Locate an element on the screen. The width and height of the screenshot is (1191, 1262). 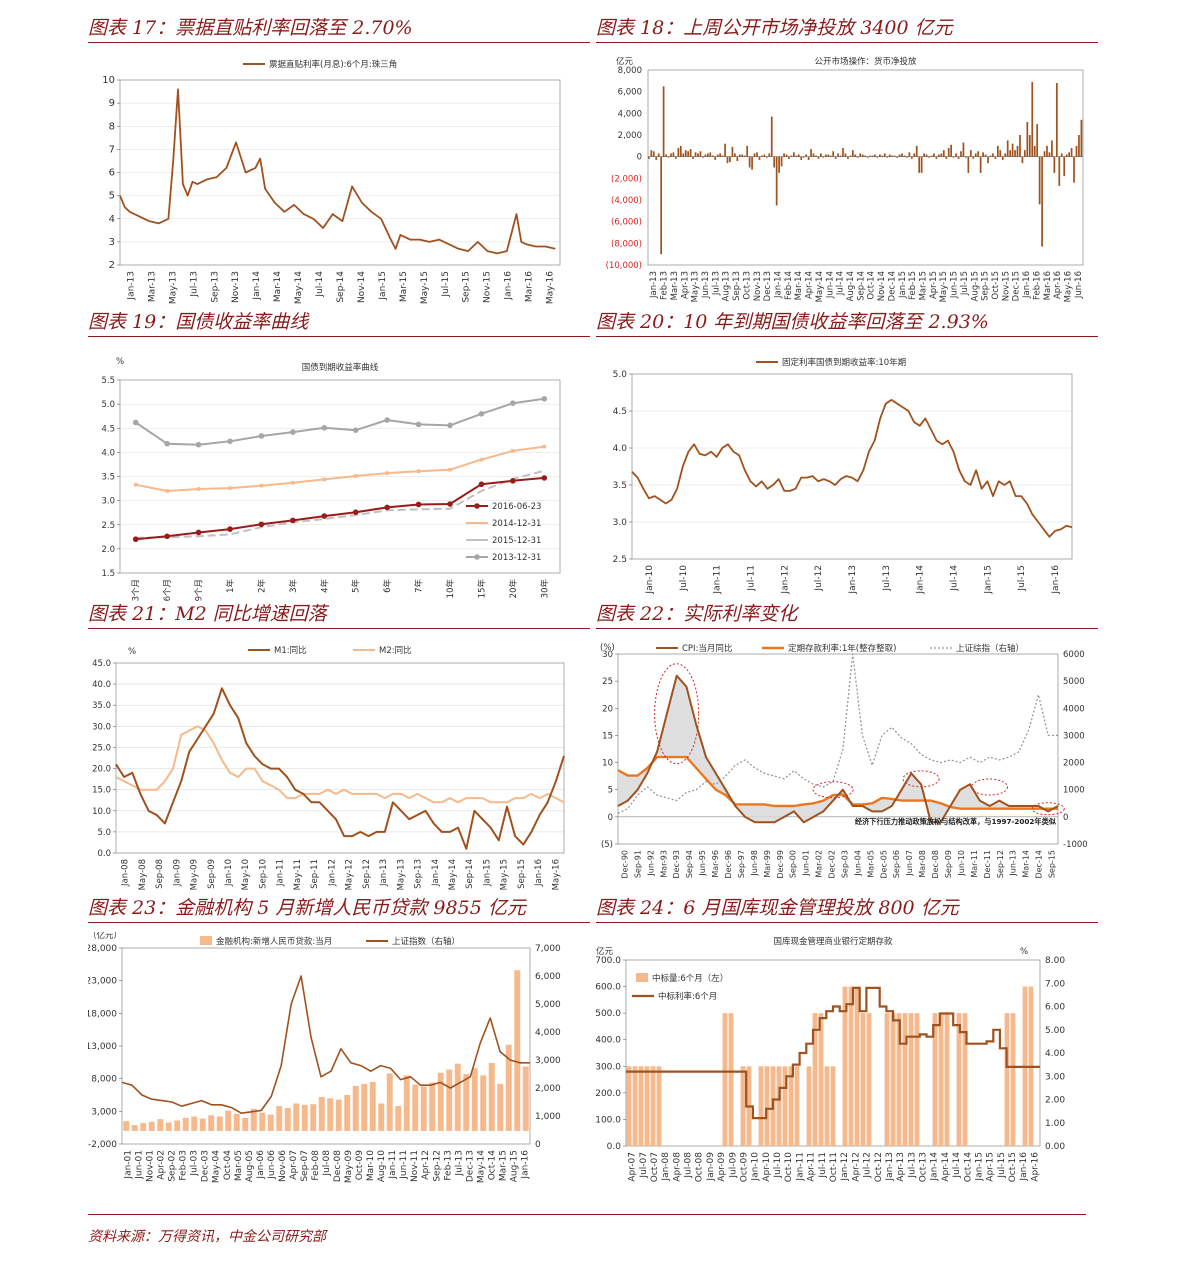
legend-volume-swatch is located at coordinates (642, 977).